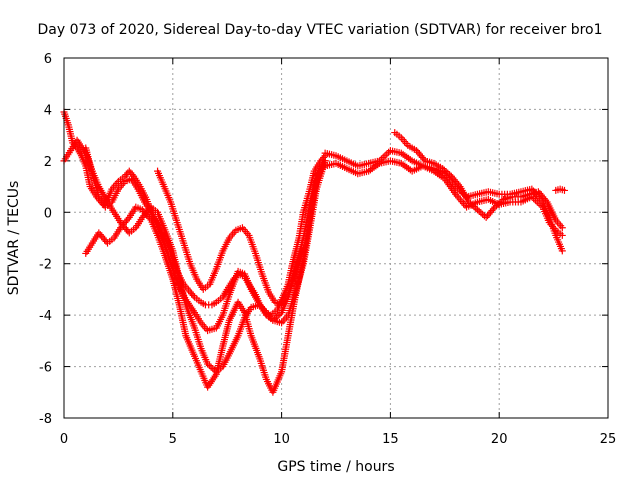  What do you see at coordinates (390, 439) in the screenshot?
I see `x-tick-label: 15` at bounding box center [390, 439].